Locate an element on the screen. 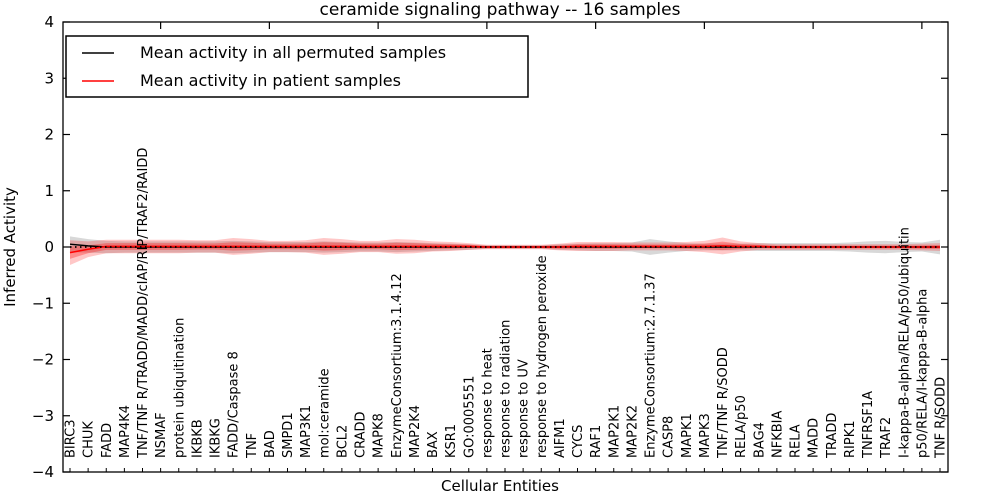 Image resolution: width=1000 pixels, height=500 pixels. y-axis-label: Inferred Activity is located at coordinates (10, 247).